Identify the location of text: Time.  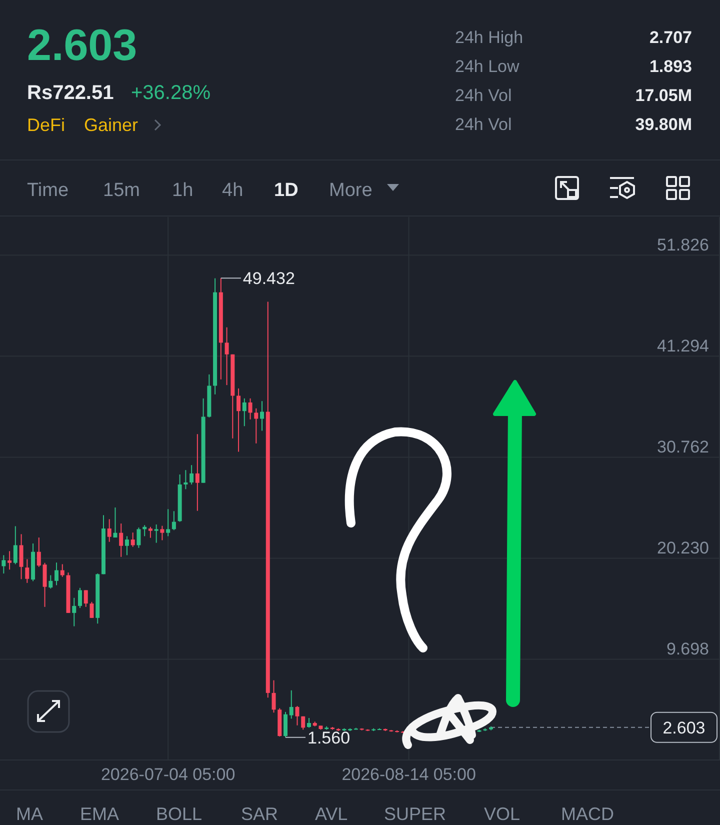
(48, 190).